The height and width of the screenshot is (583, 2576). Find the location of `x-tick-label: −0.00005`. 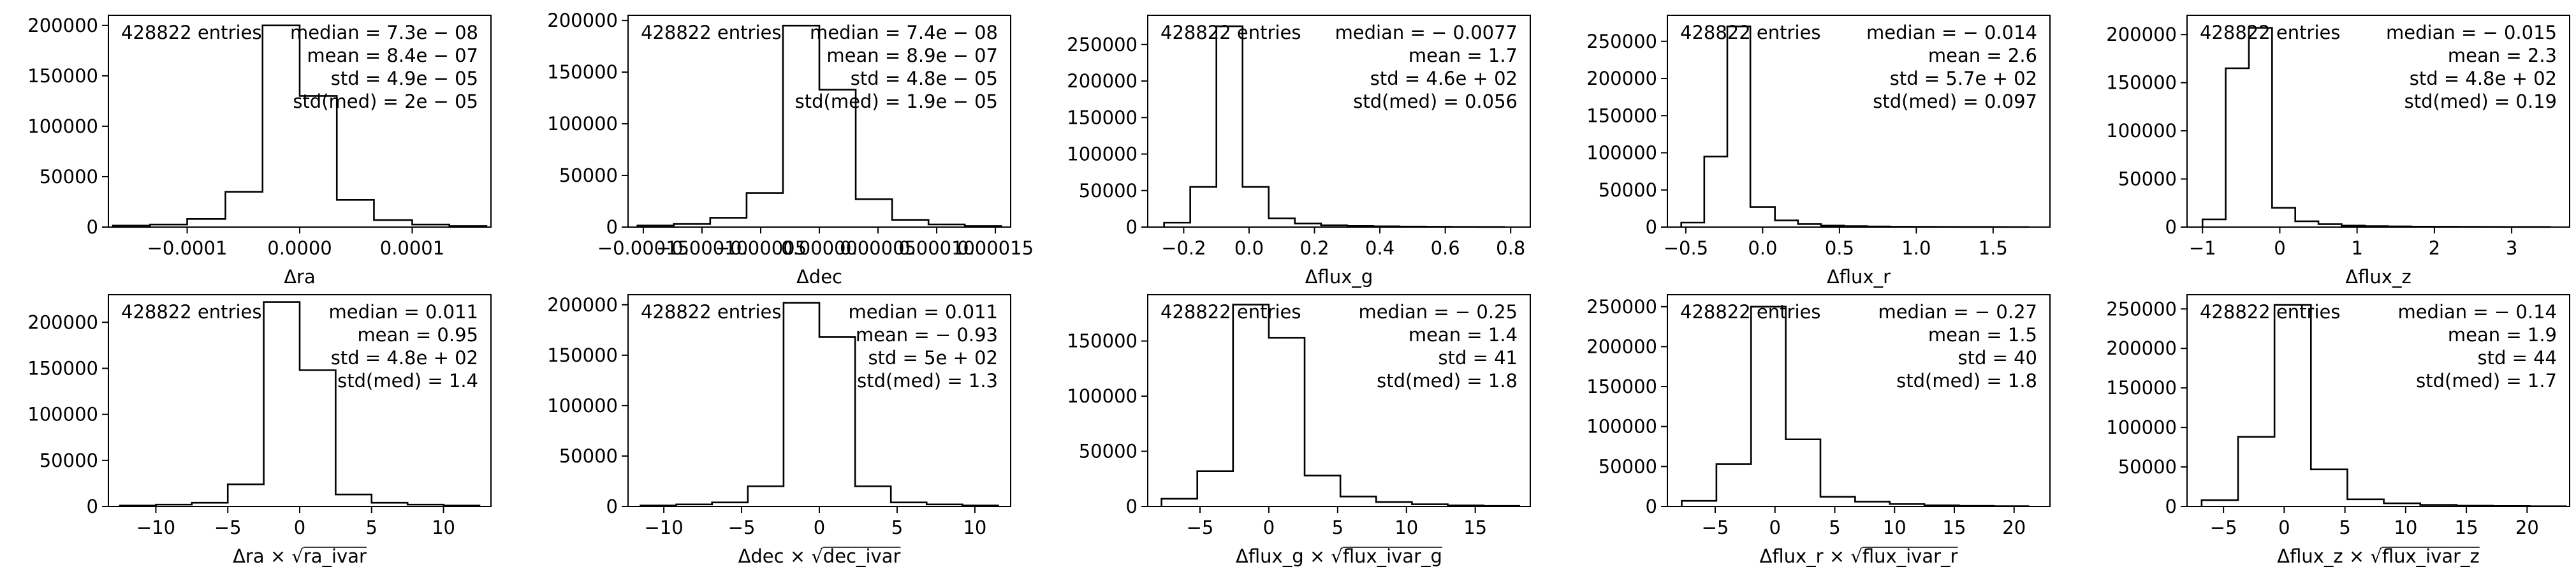

x-tick-label: −0.00005 is located at coordinates (761, 248).